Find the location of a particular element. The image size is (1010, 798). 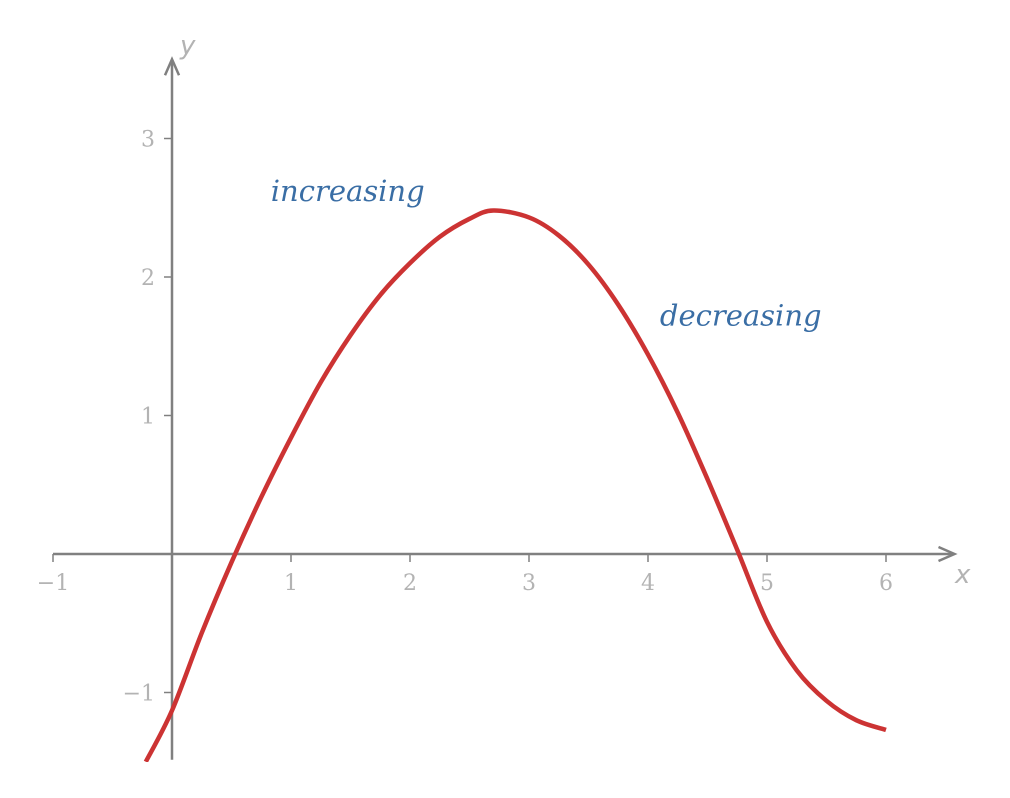

y-tick-label: 1 is located at coordinates (148, 417).